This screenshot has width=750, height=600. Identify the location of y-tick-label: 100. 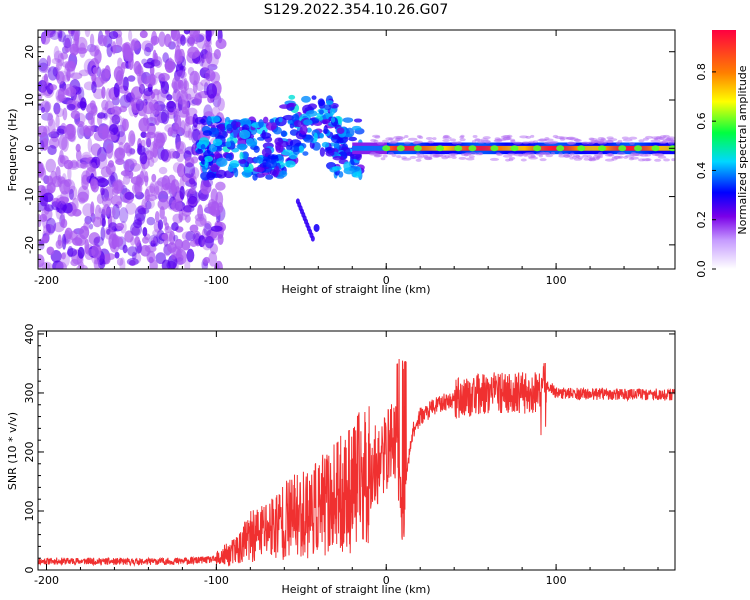
(29, 510).